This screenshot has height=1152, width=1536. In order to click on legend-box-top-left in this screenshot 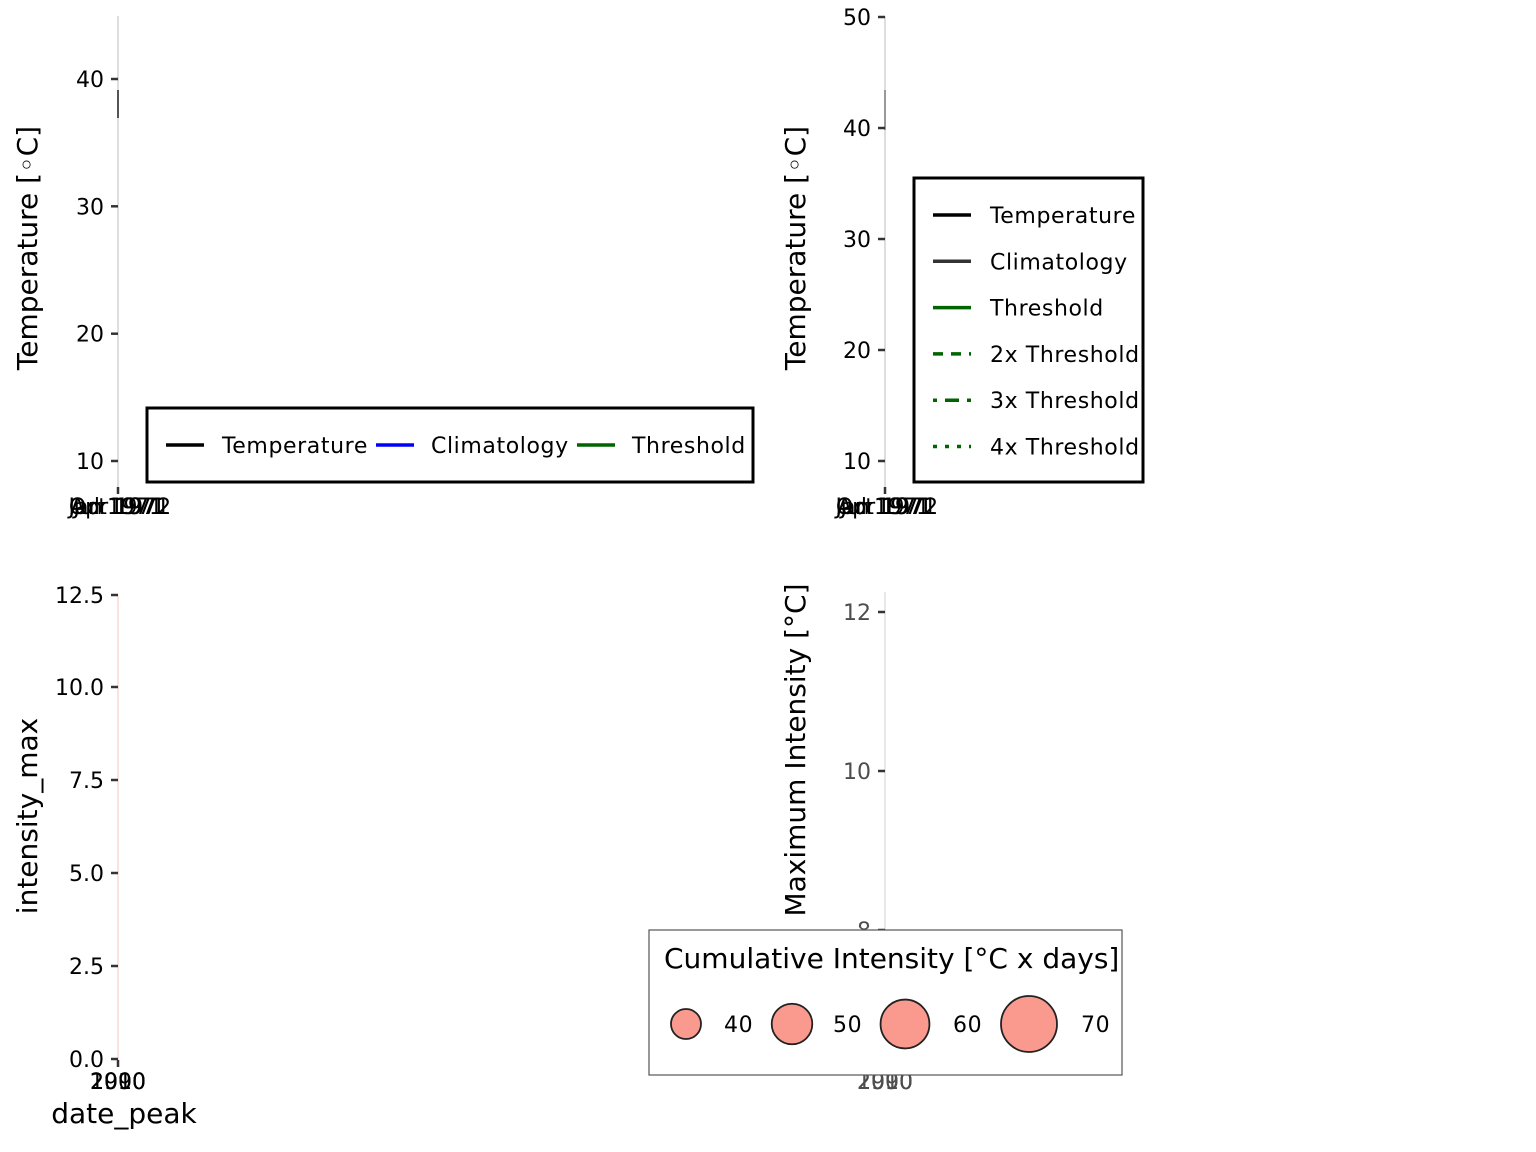, I will do `click(450, 445)`.